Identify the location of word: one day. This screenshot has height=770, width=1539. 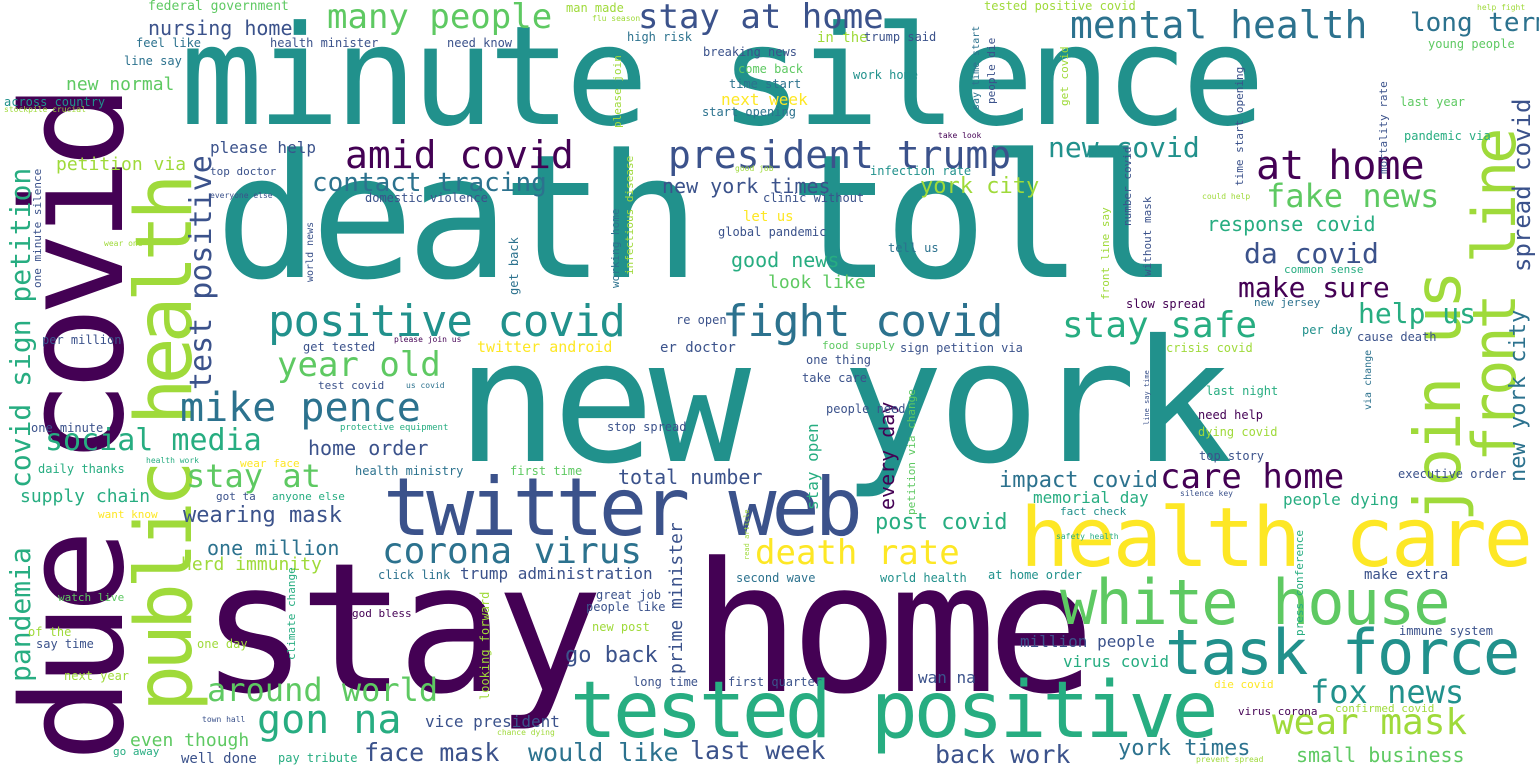
(222, 644).